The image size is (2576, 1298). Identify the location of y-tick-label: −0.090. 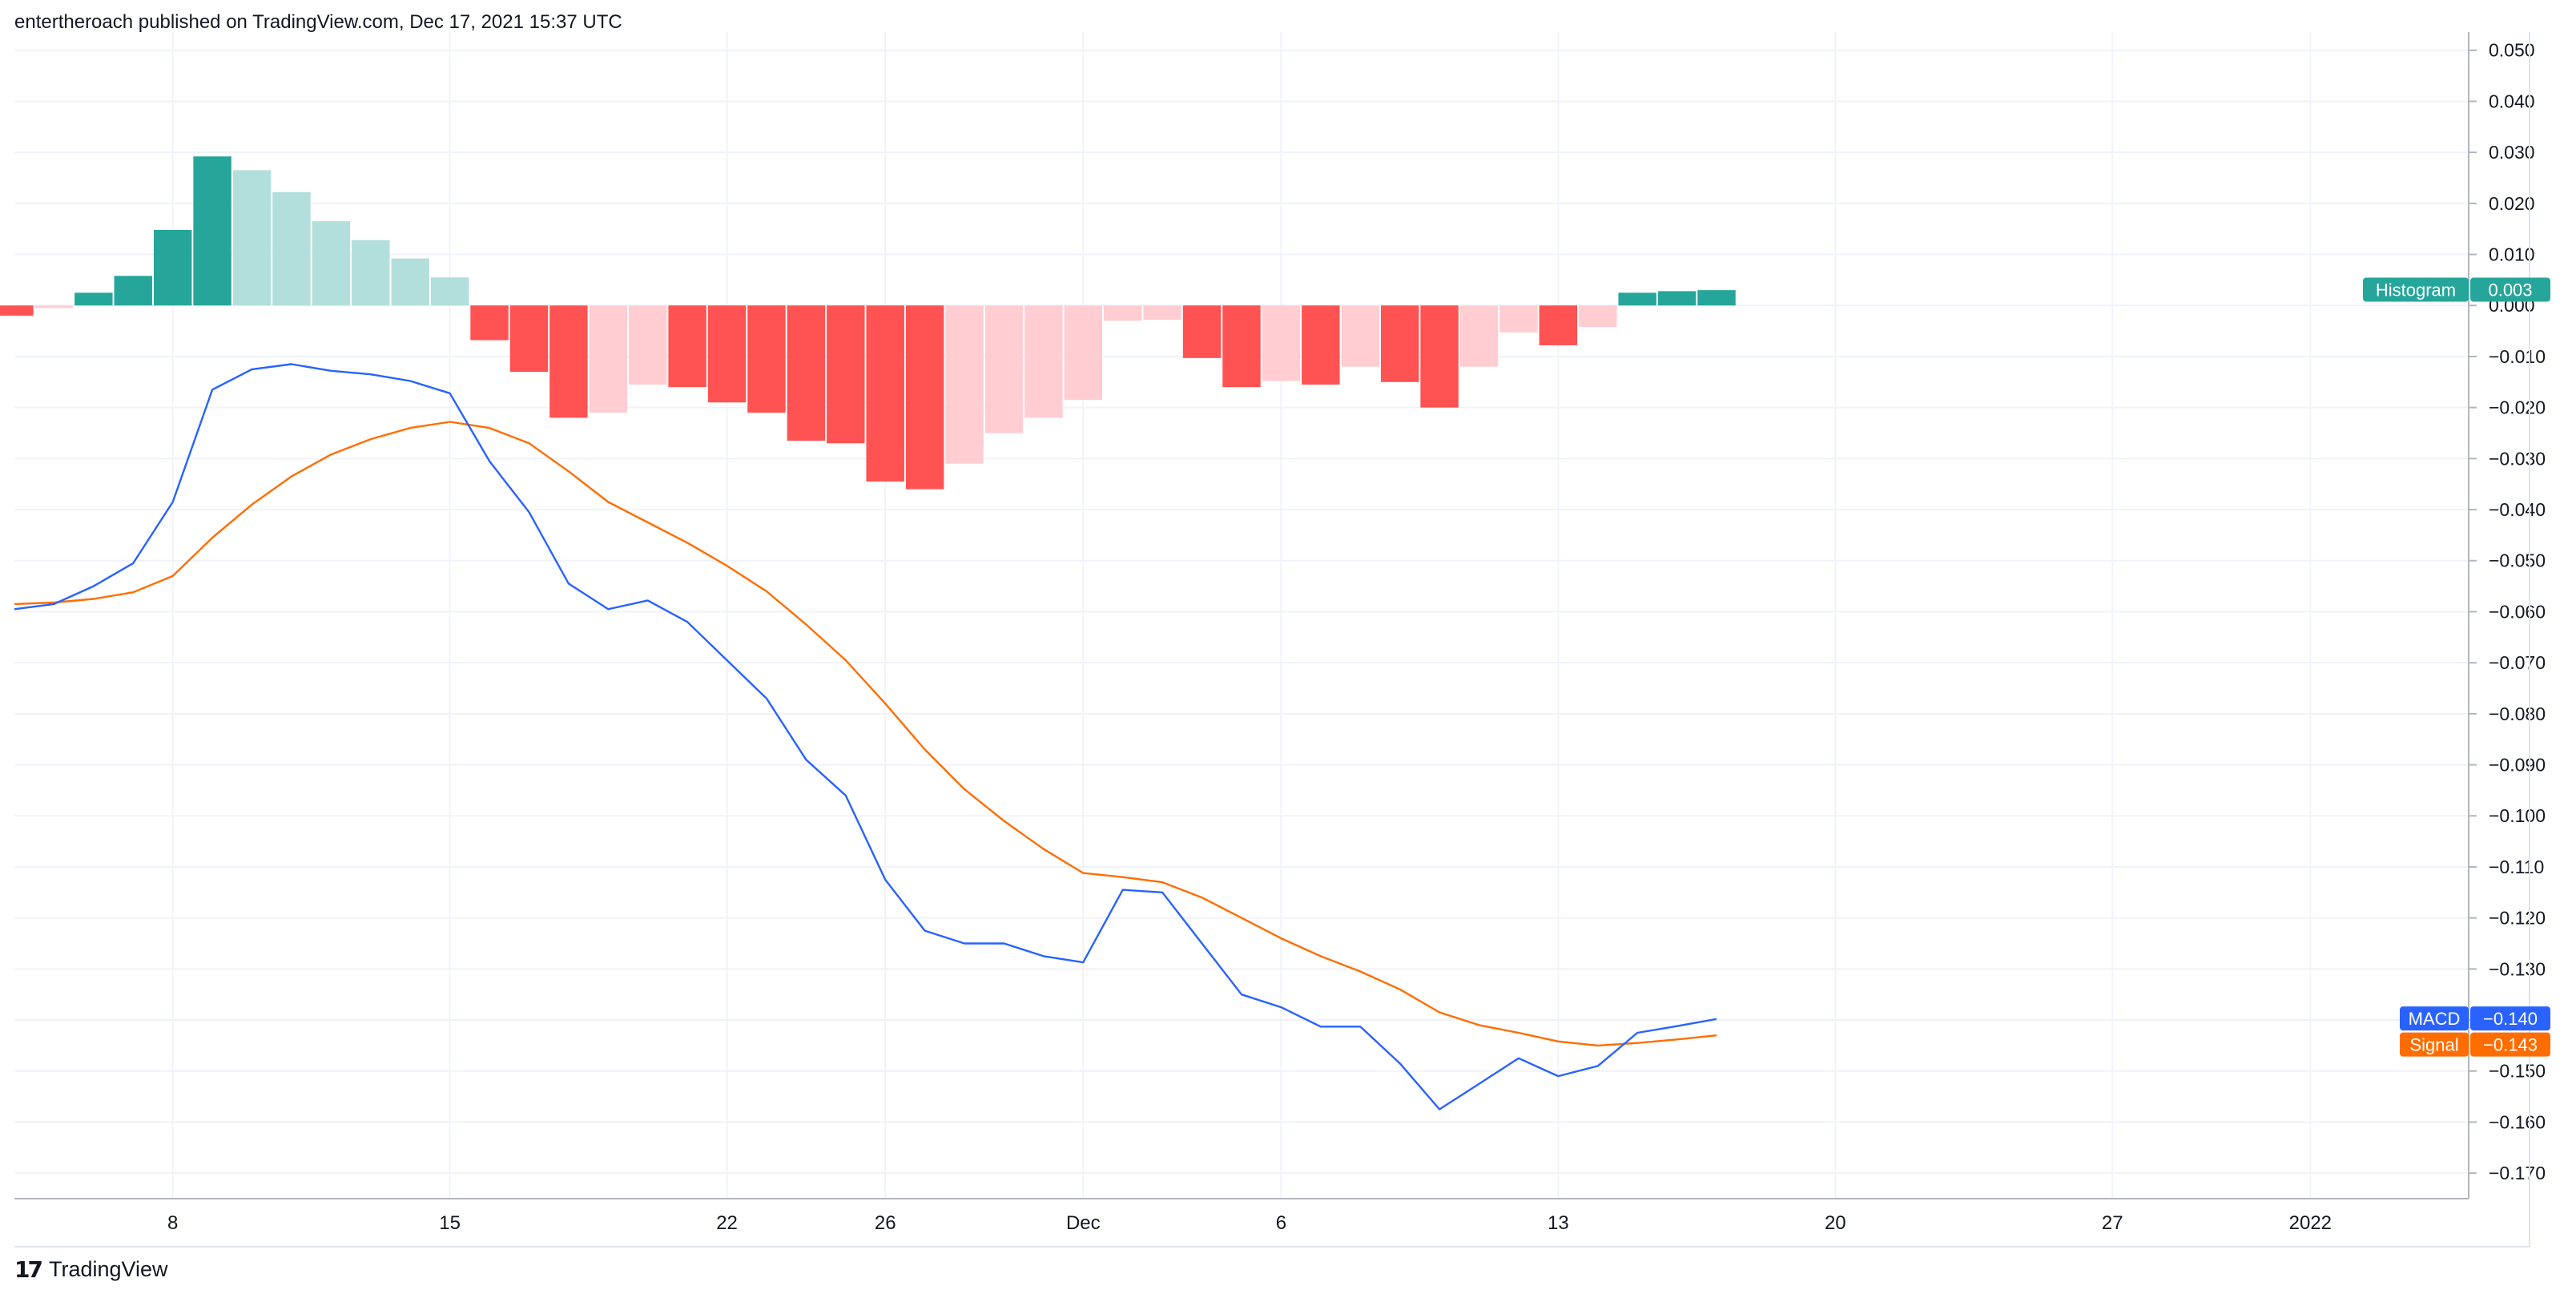
(2517, 766).